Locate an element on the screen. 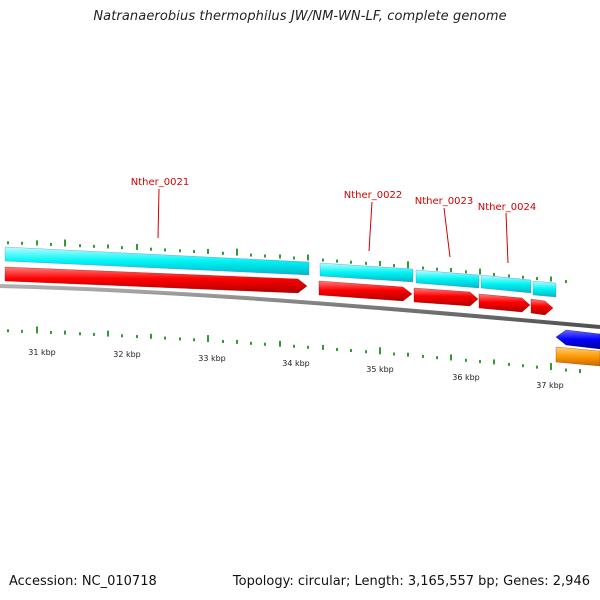  kbp-label-31: 31 kbp is located at coordinates (42, 352).